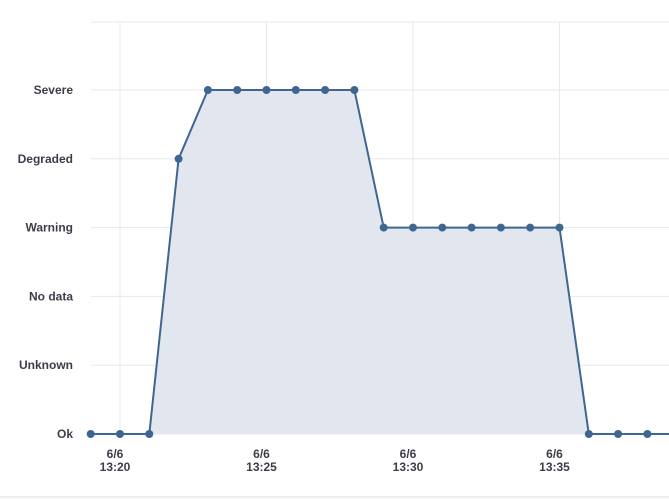 The image size is (669, 499). Describe the element at coordinates (54, 90) in the screenshot. I see `y-tick-label: Severe` at that location.